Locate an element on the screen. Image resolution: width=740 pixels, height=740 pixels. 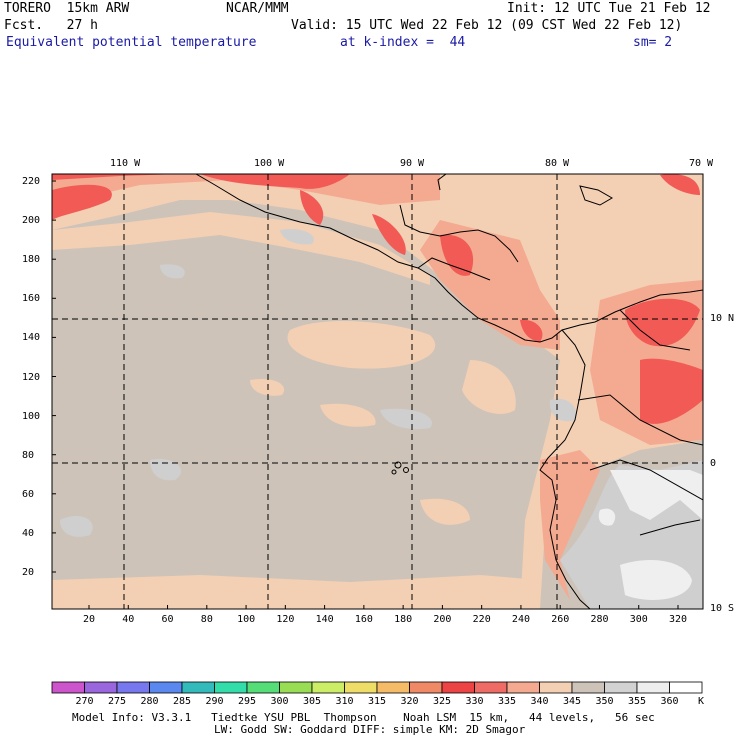
colorbar-label: 335 is located at coordinates (507, 701).